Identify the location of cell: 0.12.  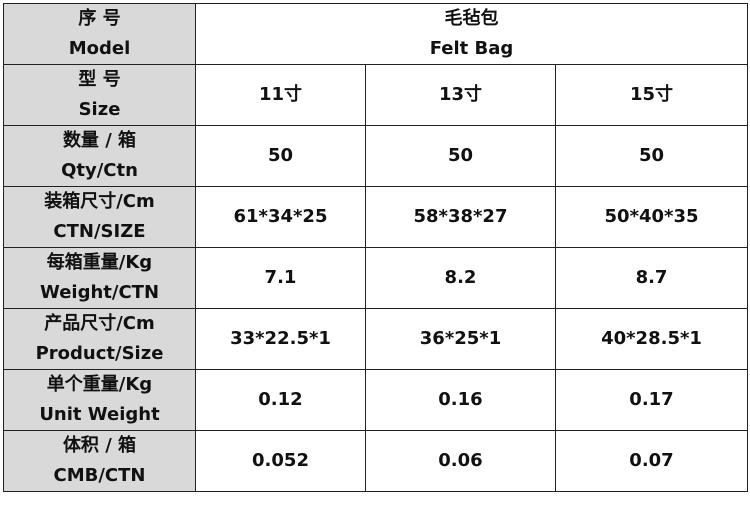
(280, 400).